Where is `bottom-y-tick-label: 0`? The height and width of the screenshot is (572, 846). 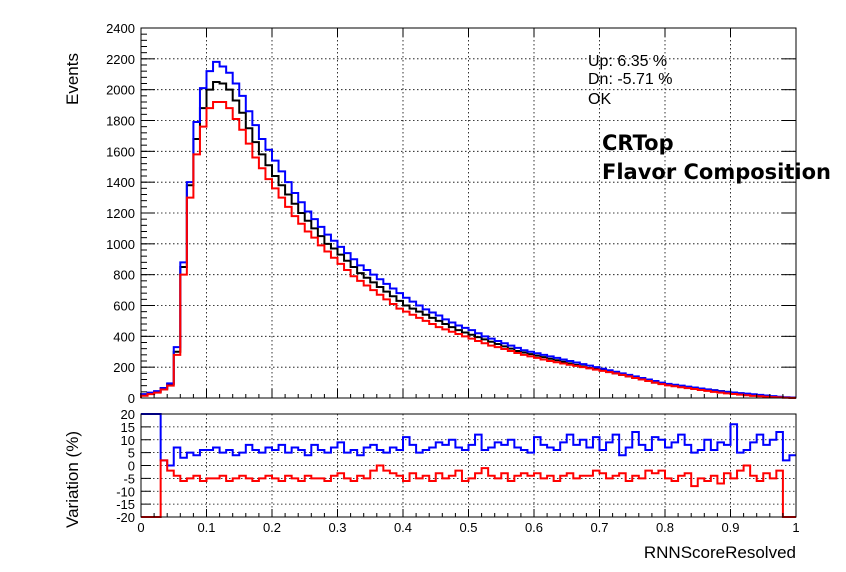 bottom-y-tick-label: 0 is located at coordinates (131, 466).